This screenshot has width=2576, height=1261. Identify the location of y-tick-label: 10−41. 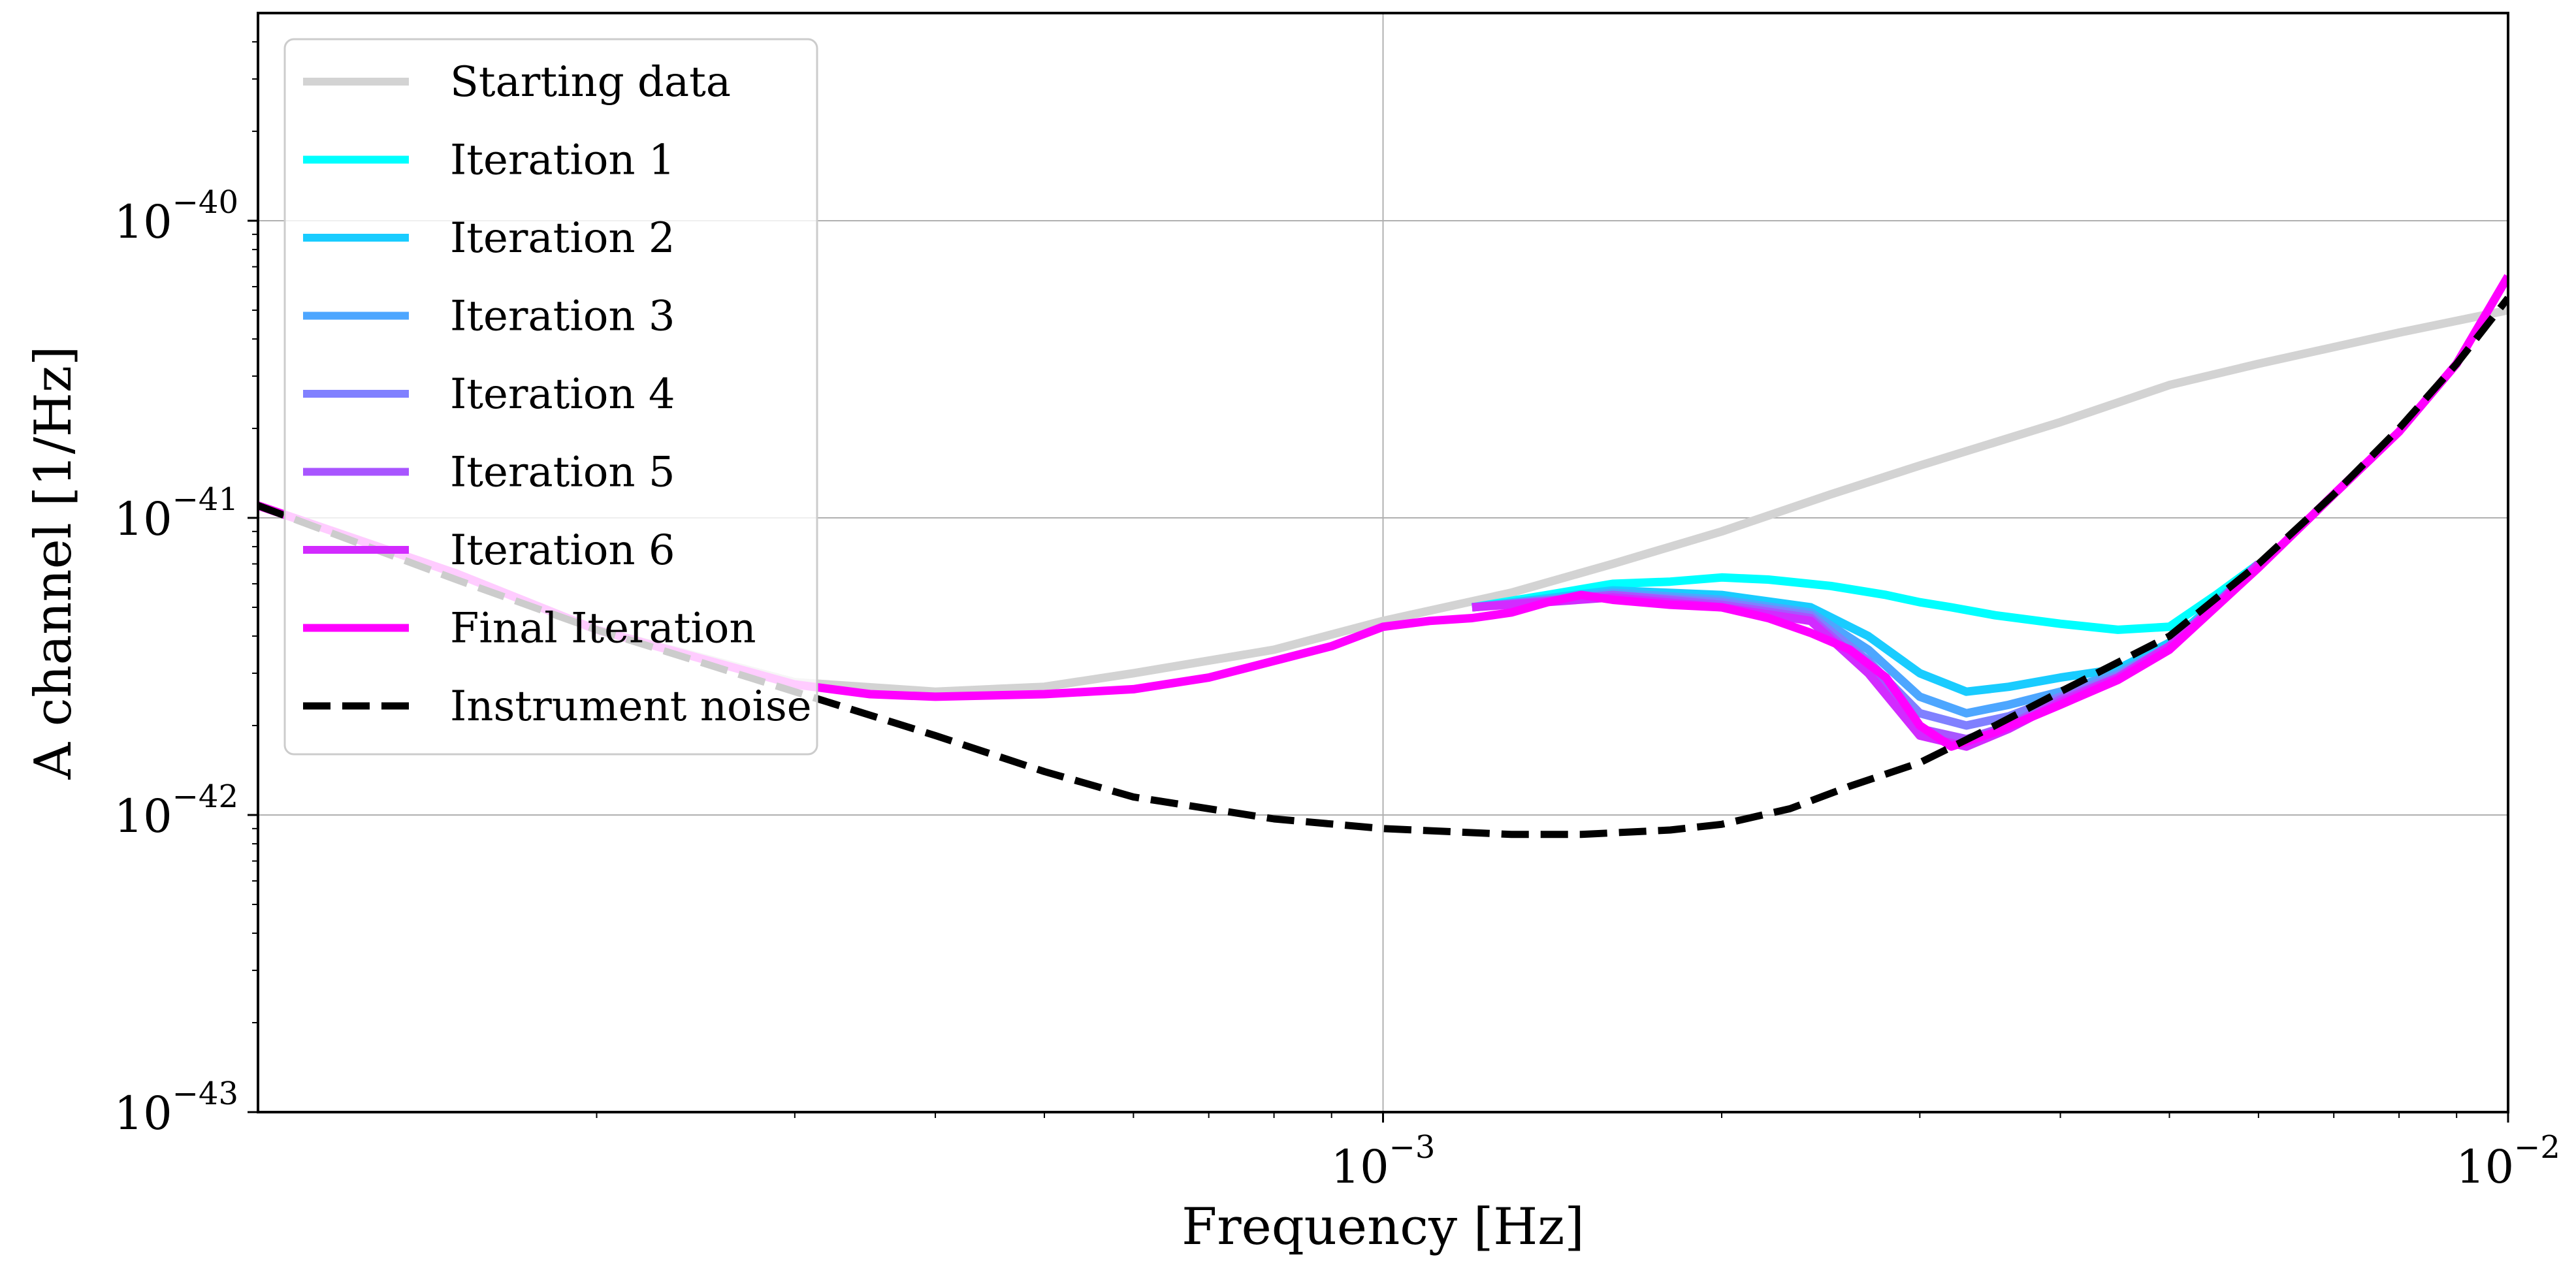
(176, 513).